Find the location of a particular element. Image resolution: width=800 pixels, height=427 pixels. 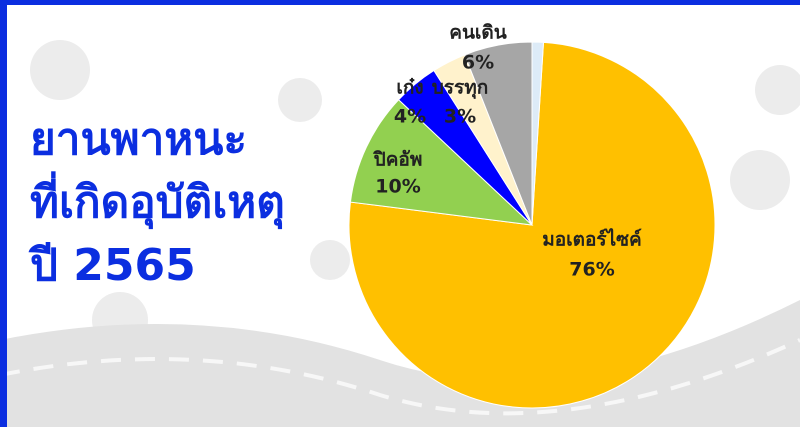

slice-value: 3% is located at coordinates (460, 117).